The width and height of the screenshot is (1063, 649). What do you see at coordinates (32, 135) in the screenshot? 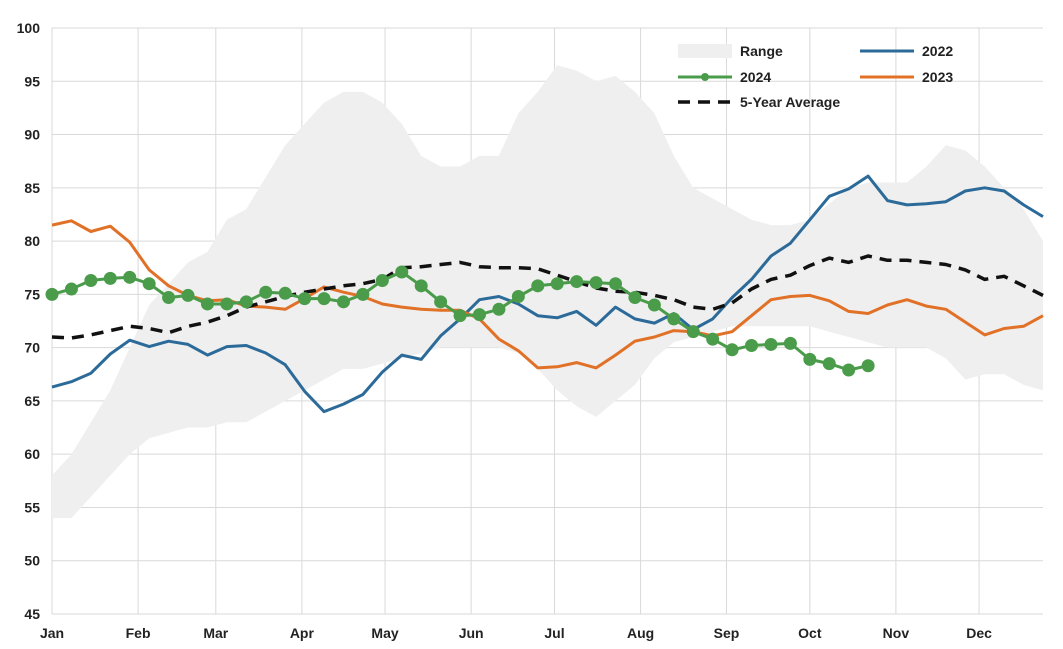
I see `y-tick-label: 90` at bounding box center [32, 135].